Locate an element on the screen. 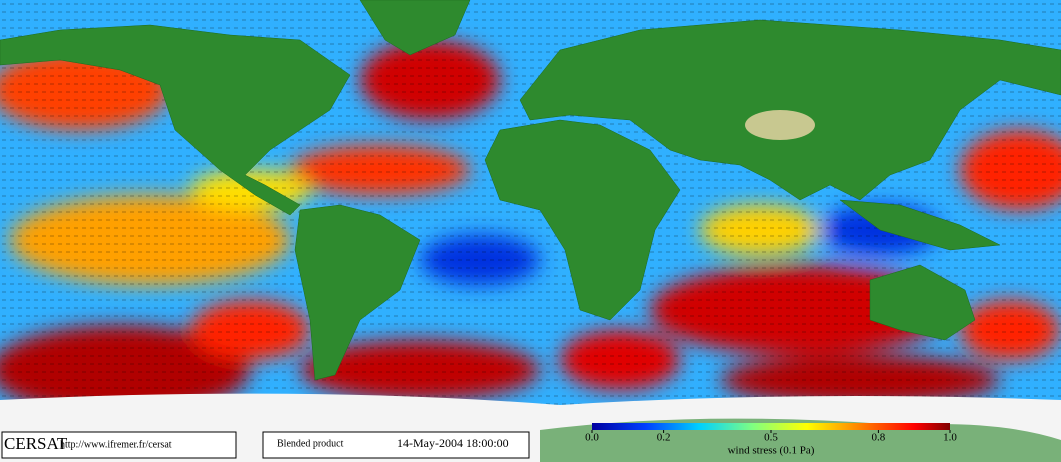 The height and width of the screenshot is (462, 1061). logo-box is located at coordinates (119, 445).